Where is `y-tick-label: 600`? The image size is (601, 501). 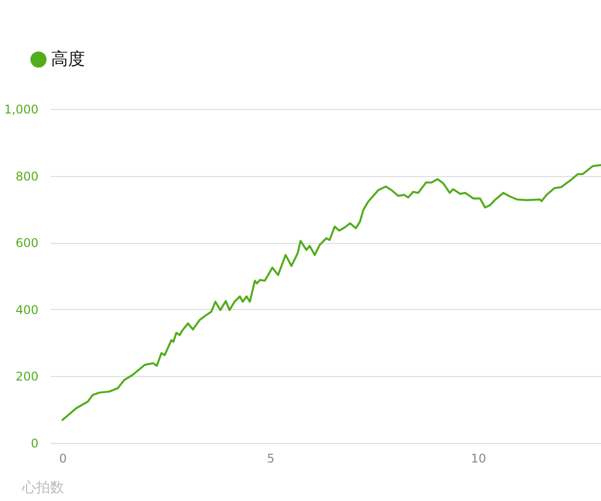
y-tick-label: 600 is located at coordinates (27, 243).